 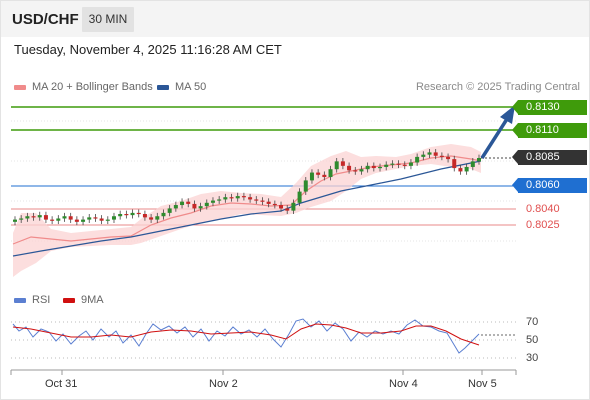 I want to click on legend-ma9: 9MA, so click(x=83, y=300).